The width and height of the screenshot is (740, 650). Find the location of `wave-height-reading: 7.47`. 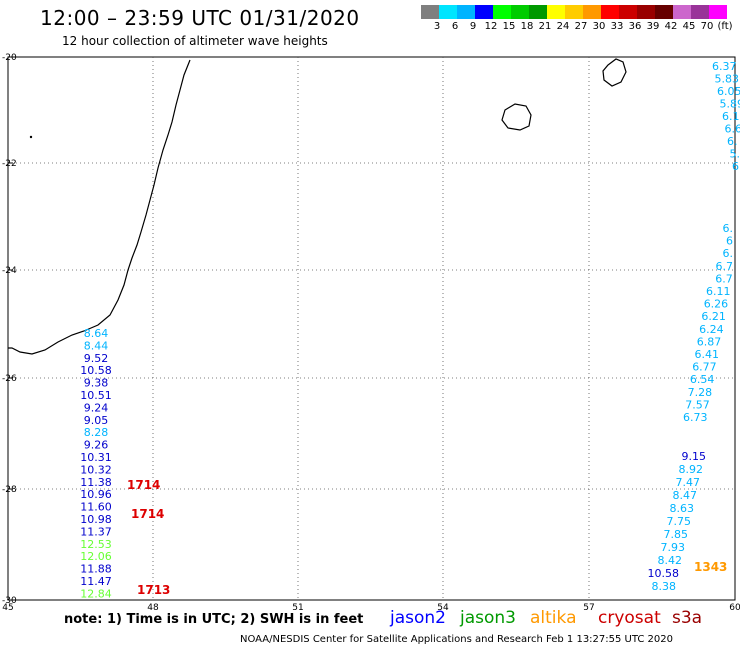

wave-height-reading: 7.47 is located at coordinates (688, 482).